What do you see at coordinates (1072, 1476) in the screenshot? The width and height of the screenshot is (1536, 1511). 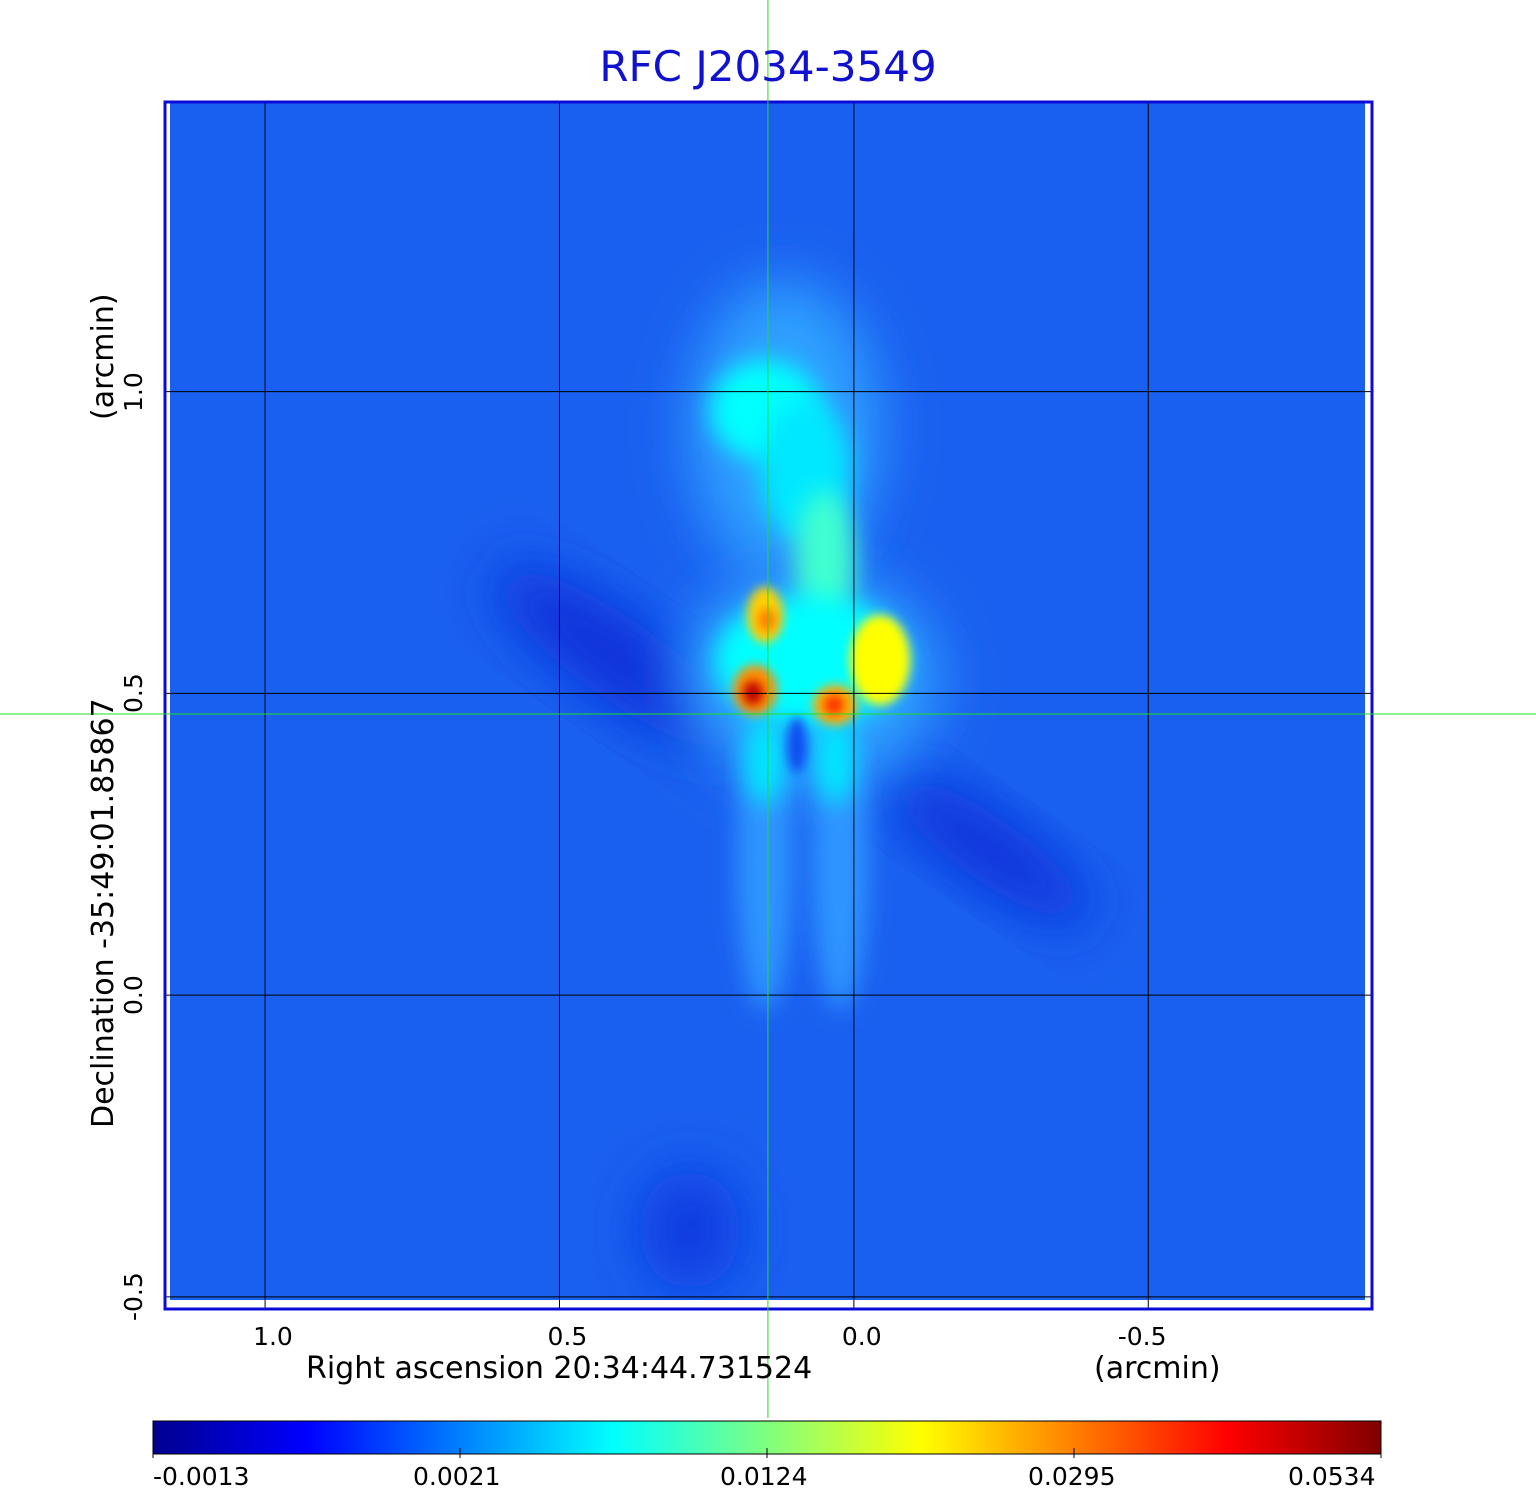 I see `colorbar-tick-label: 0.0295` at bounding box center [1072, 1476].